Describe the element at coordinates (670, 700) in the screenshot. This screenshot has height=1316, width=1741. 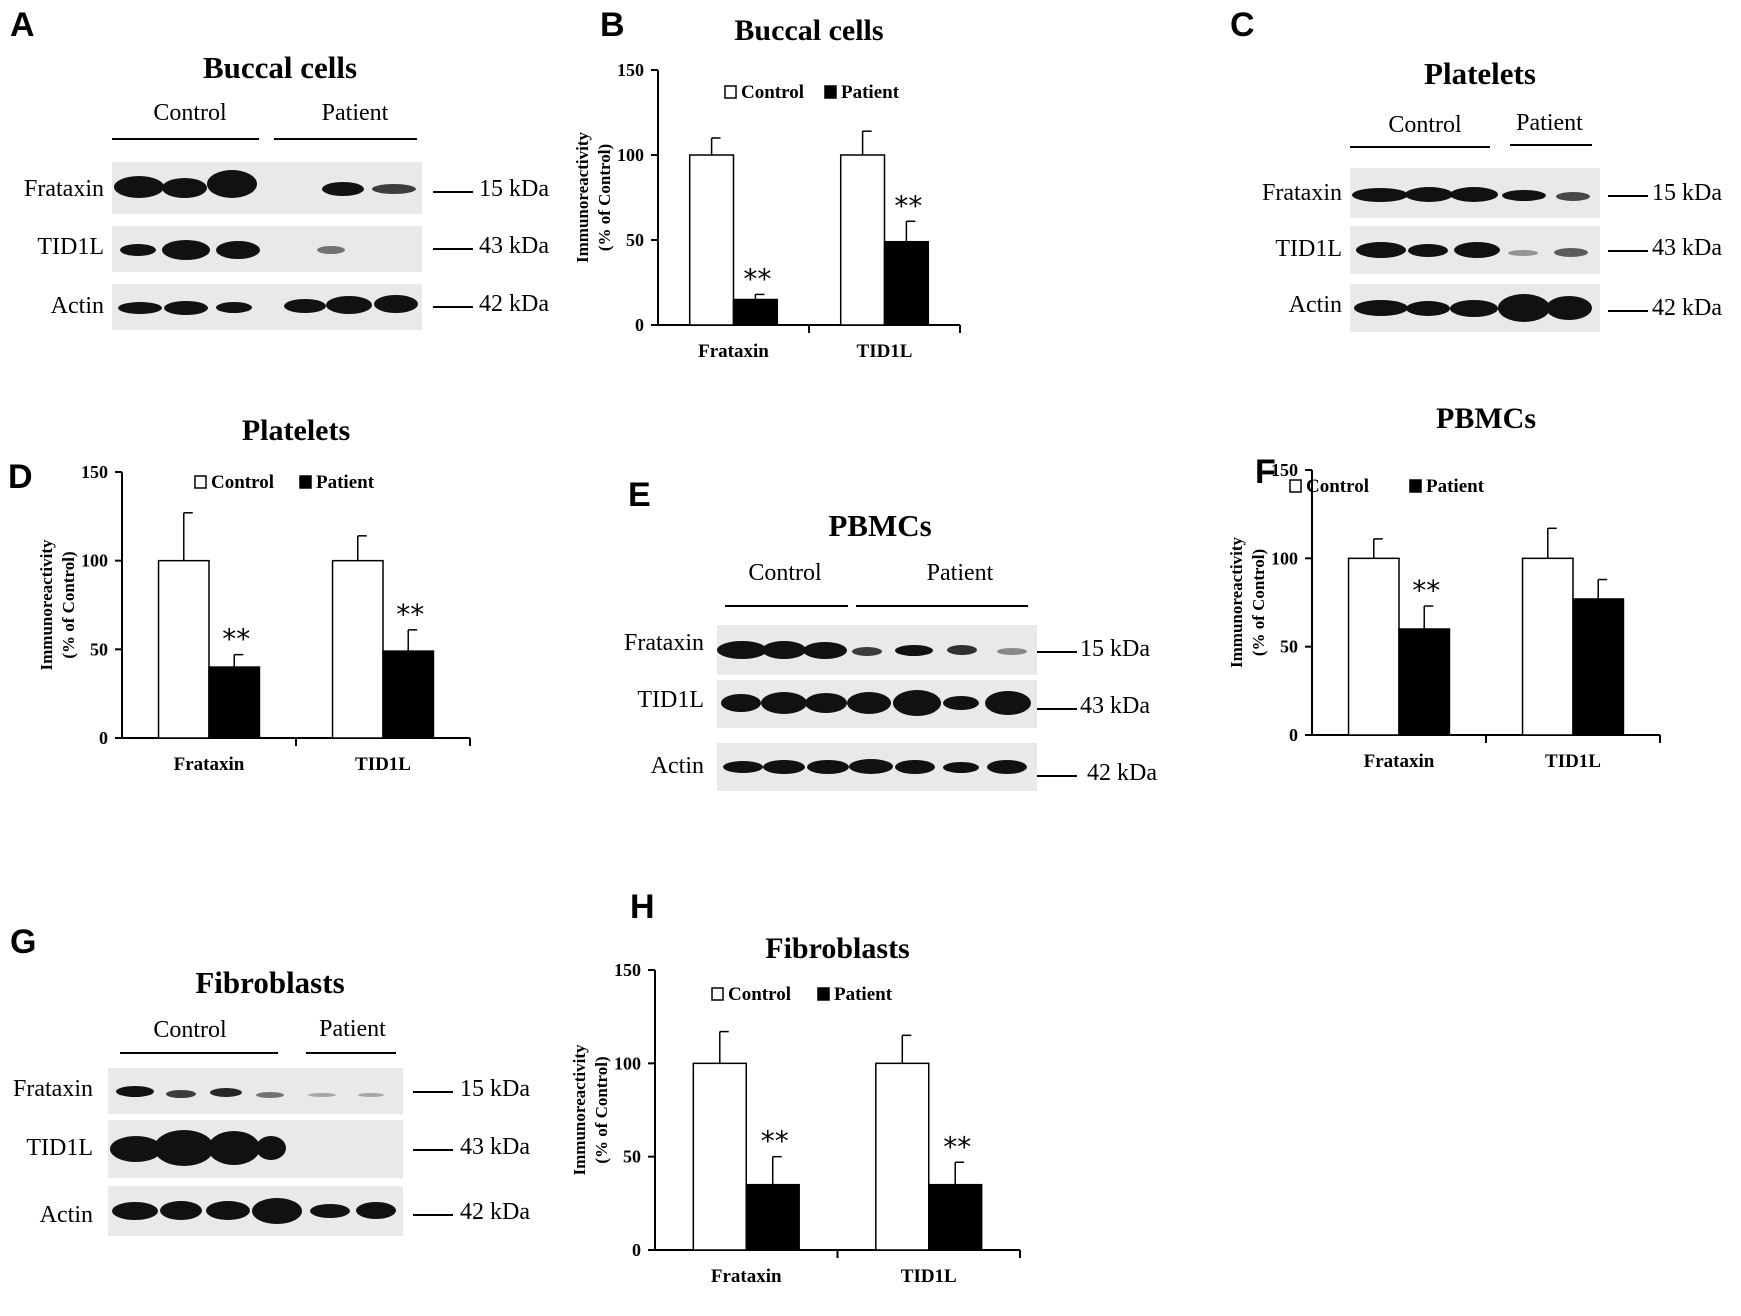
I see `row-label-tid1l: TID1L` at that location.